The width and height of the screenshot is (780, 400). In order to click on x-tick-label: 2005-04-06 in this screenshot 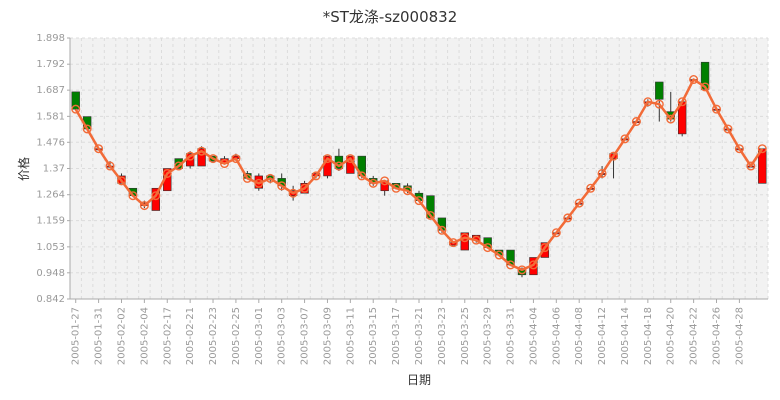, I will do `click(556, 336)`.